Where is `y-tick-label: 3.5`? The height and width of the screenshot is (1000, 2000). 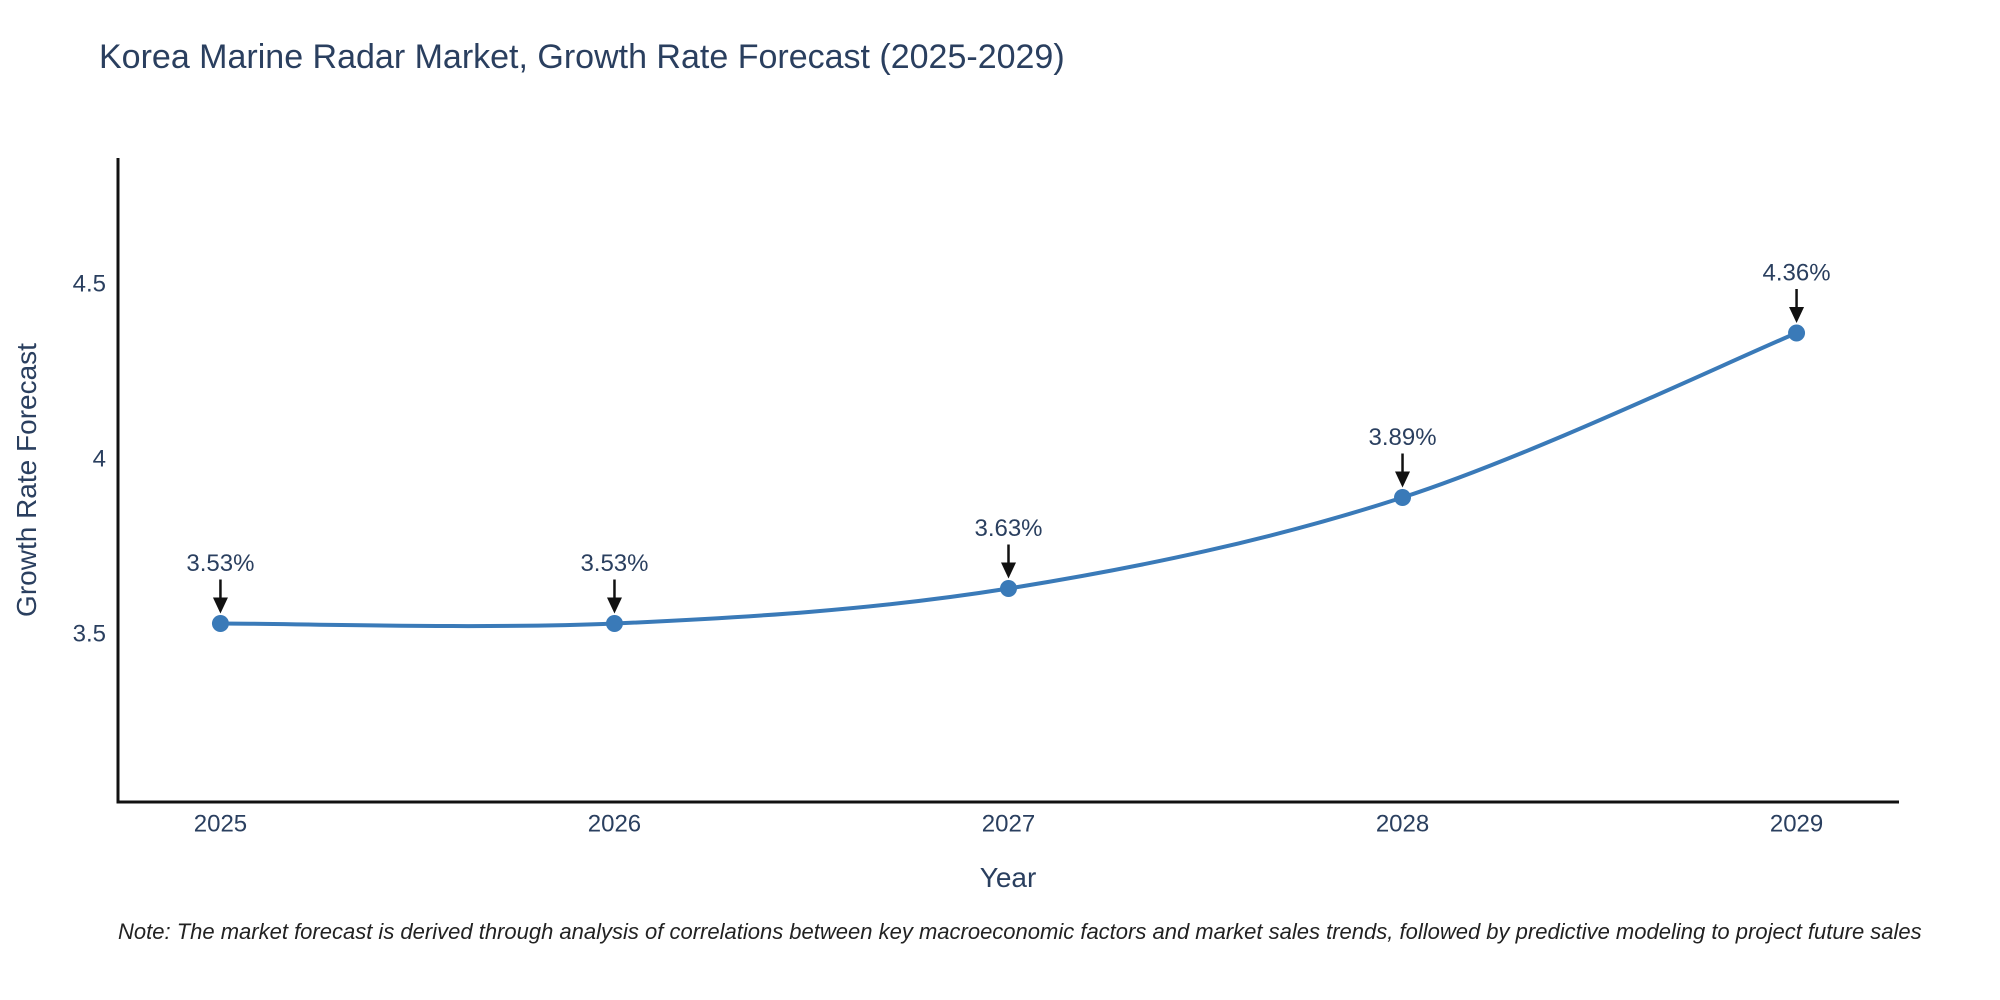
y-tick-label: 3.5 is located at coordinates (89, 634).